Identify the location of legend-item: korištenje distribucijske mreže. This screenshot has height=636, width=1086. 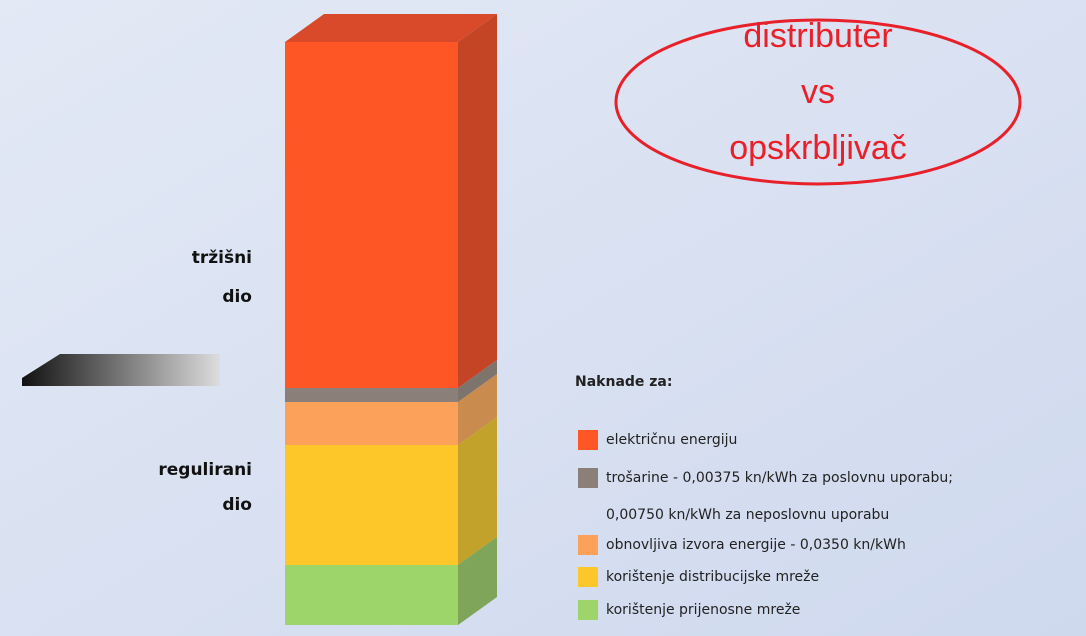
(712, 577).